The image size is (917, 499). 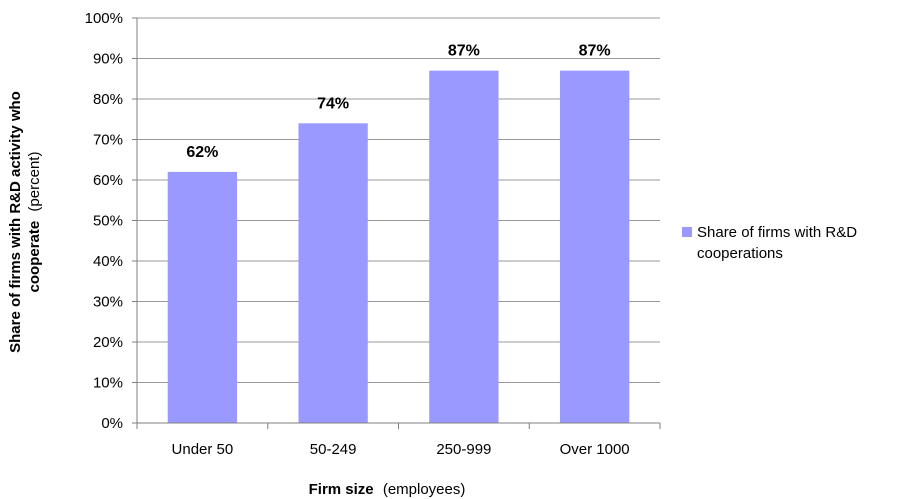 What do you see at coordinates (341, 489) in the screenshot?
I see `x-axis-title-bold: Firm size` at bounding box center [341, 489].